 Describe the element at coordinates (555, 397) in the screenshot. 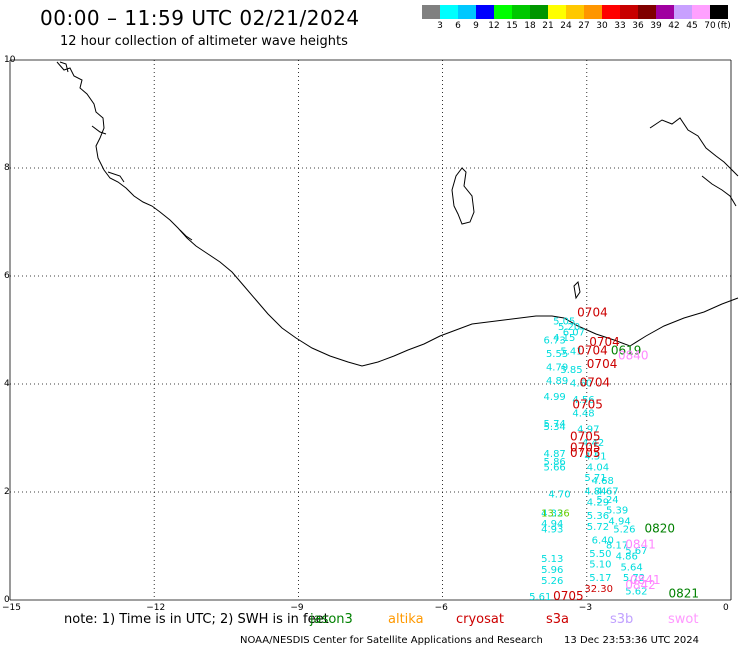

I see `wave-height-value: 4.99` at that location.